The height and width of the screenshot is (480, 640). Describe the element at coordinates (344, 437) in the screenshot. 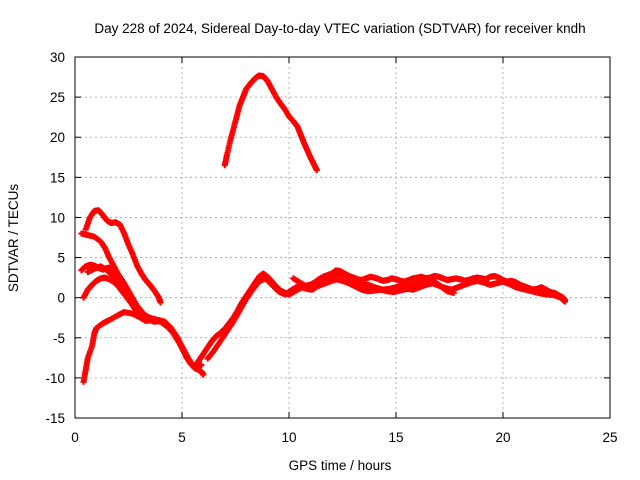

I see `x-tick-labels: 0 5 10 15 20 25` at that location.